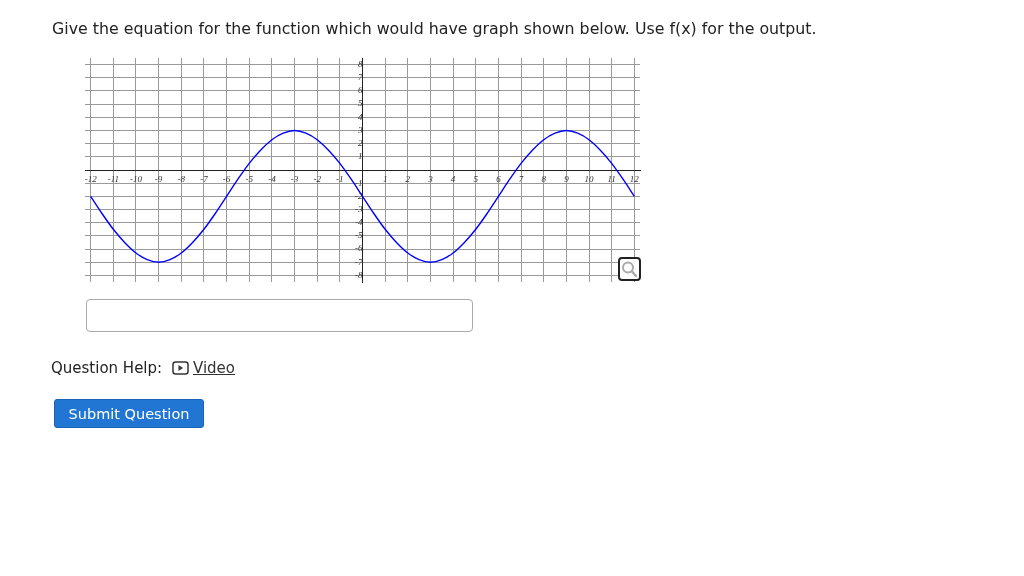 This screenshot has width=1024, height=576. Describe the element at coordinates (214, 368) in the screenshot. I see `text: Video` at that location.